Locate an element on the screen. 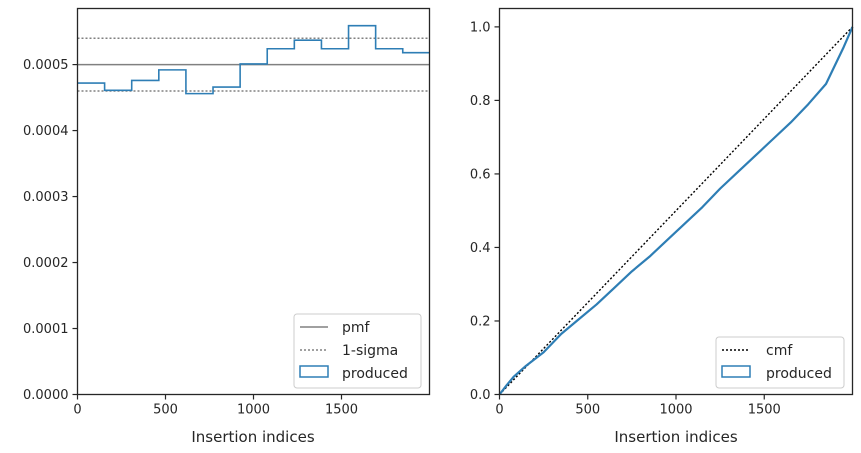  right-y-tick-label: 0.2 is located at coordinates (480, 321).